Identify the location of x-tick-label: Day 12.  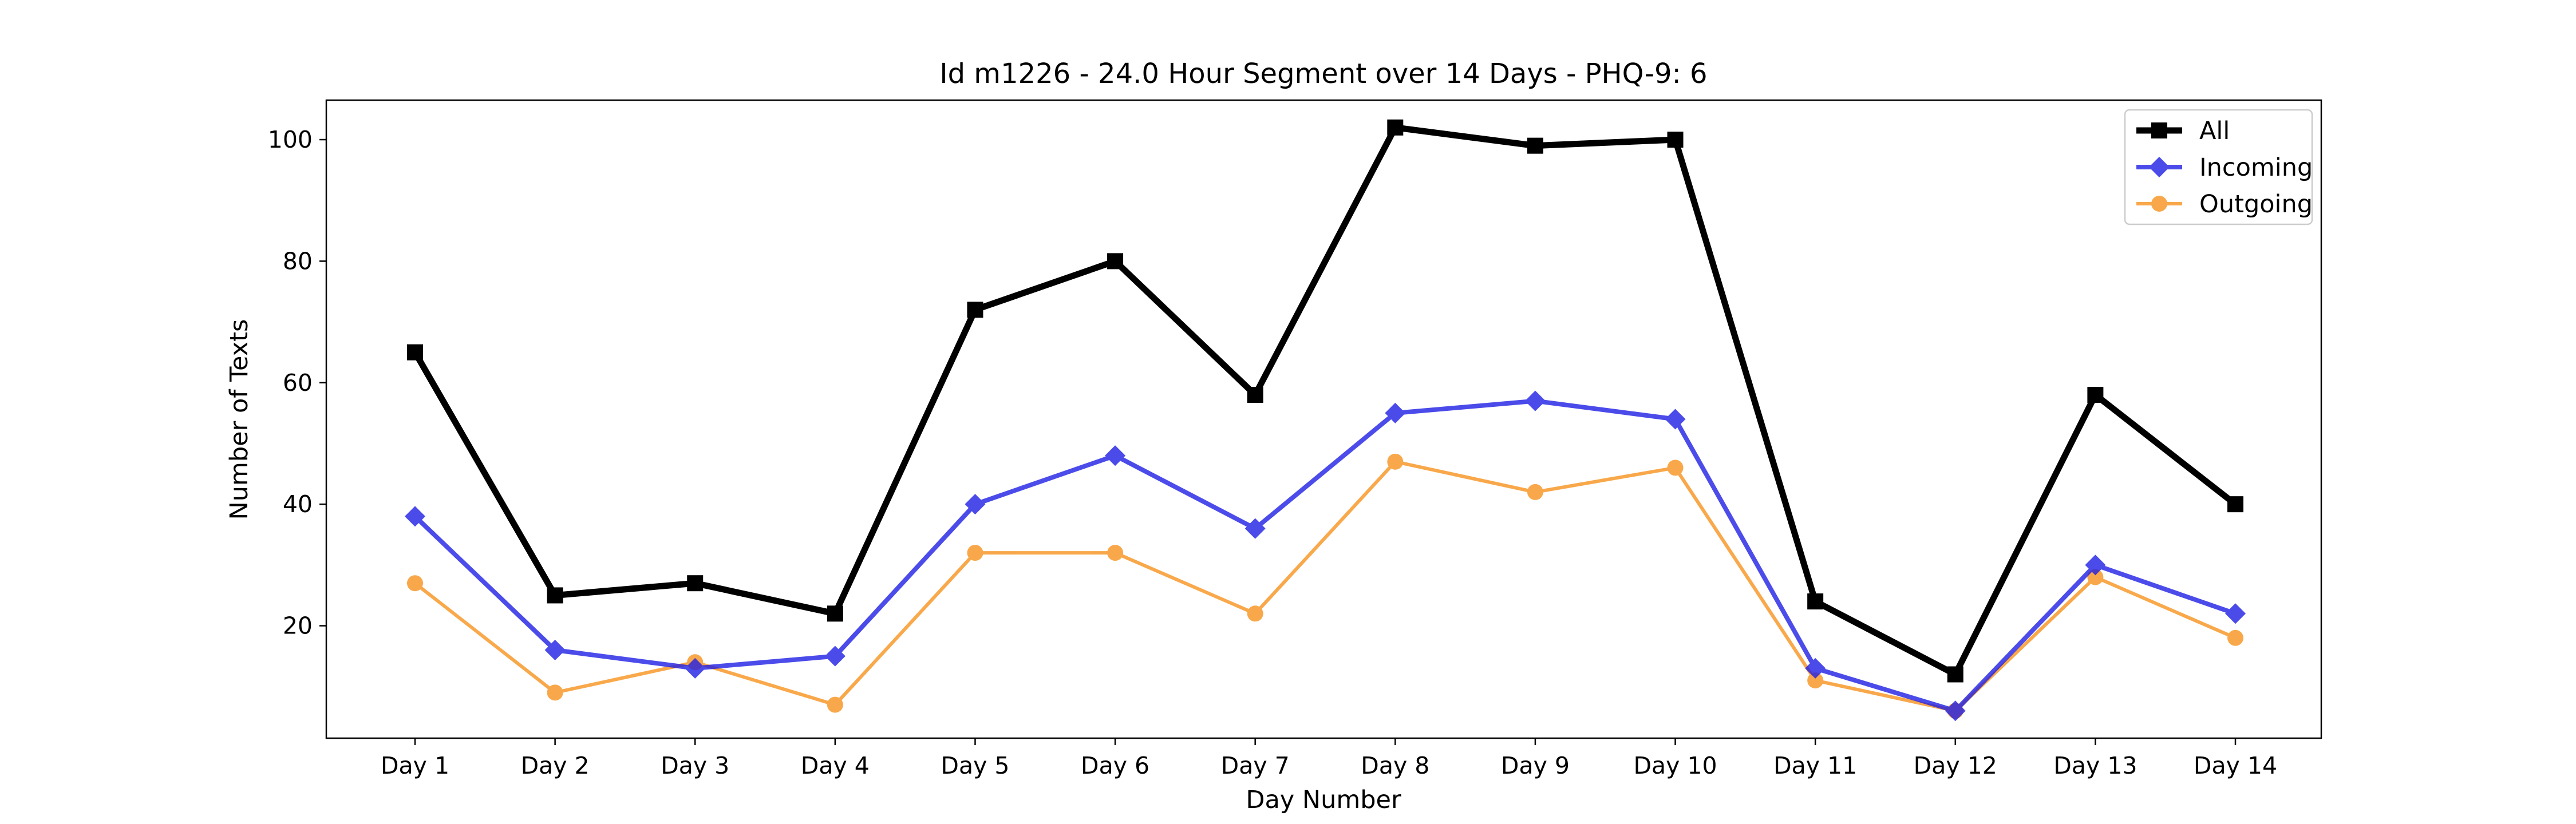
(1955, 765).